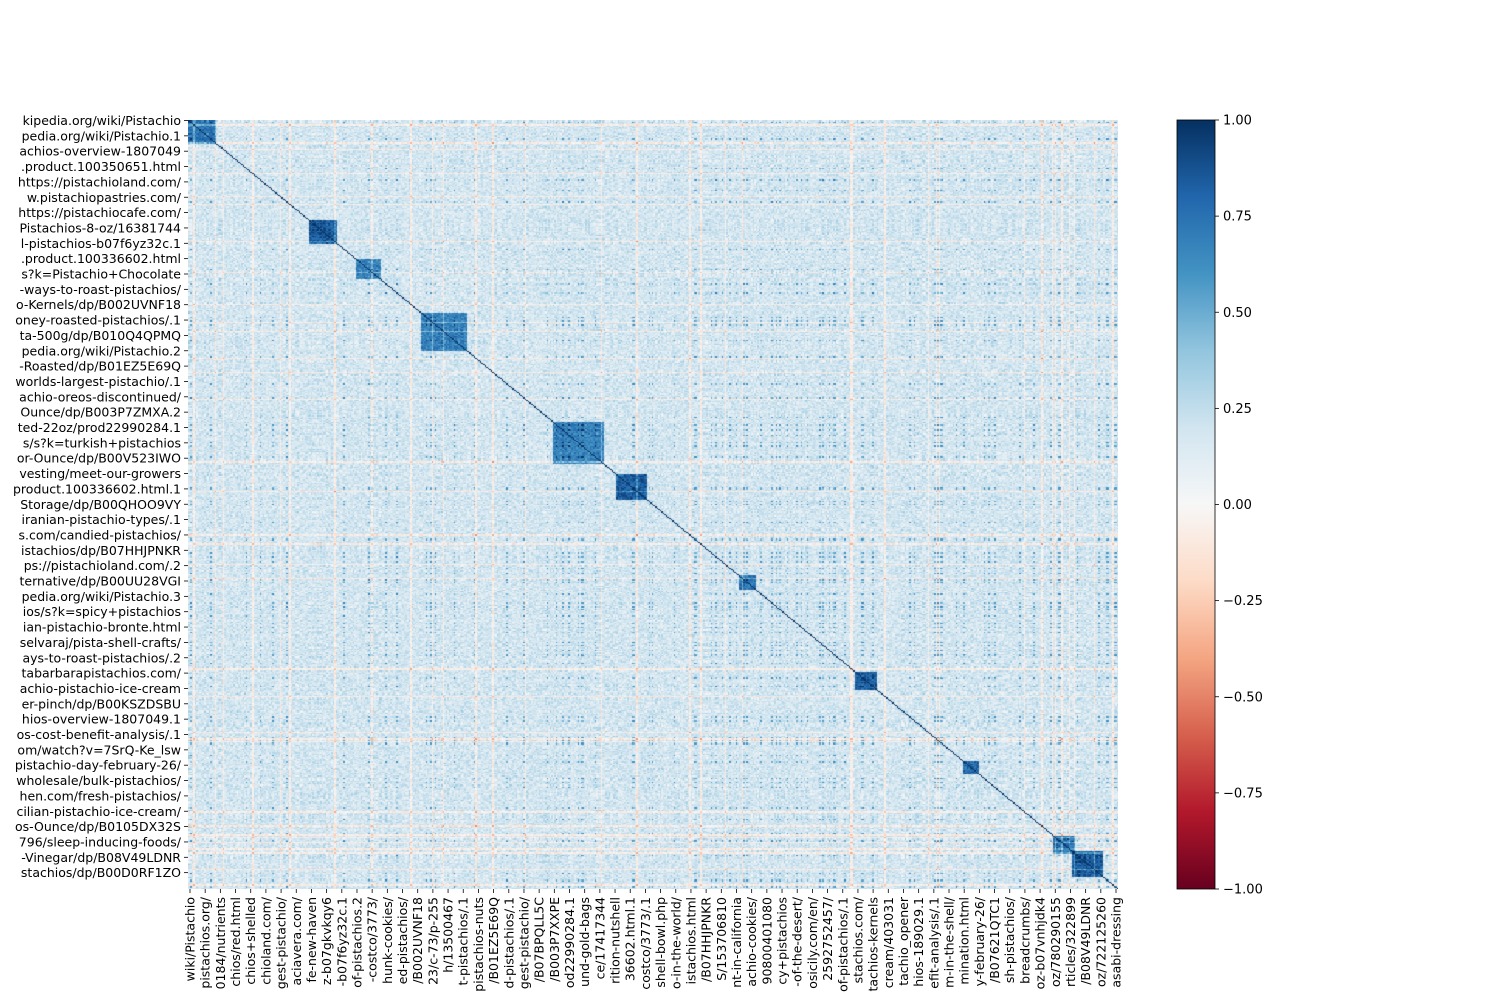 This screenshot has height=1000, width=1500. Describe the element at coordinates (220, 943) in the screenshot. I see `column-label: 0184/nutrients` at that location.